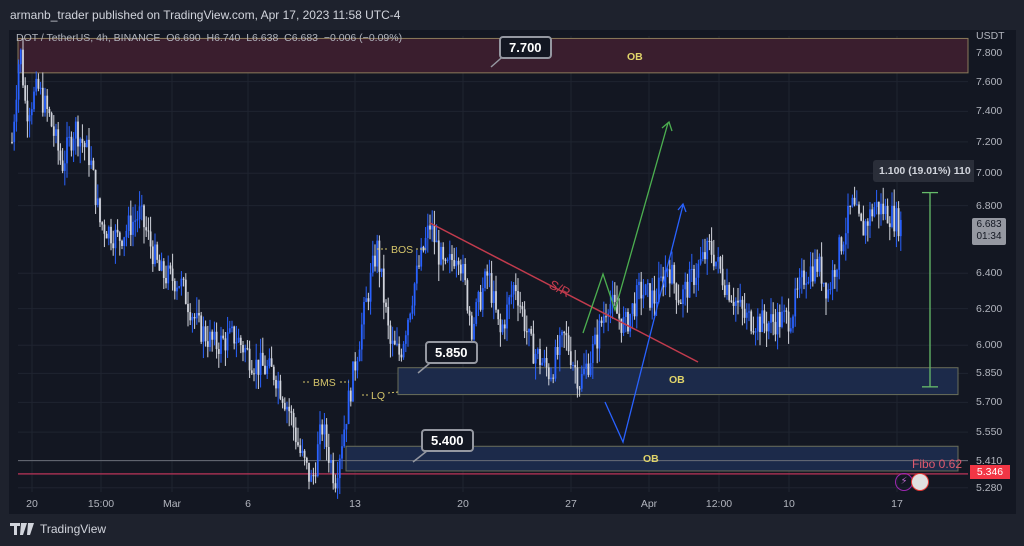 The image size is (1024, 546). I want to click on us-flag-event-icon, so click(920, 482).